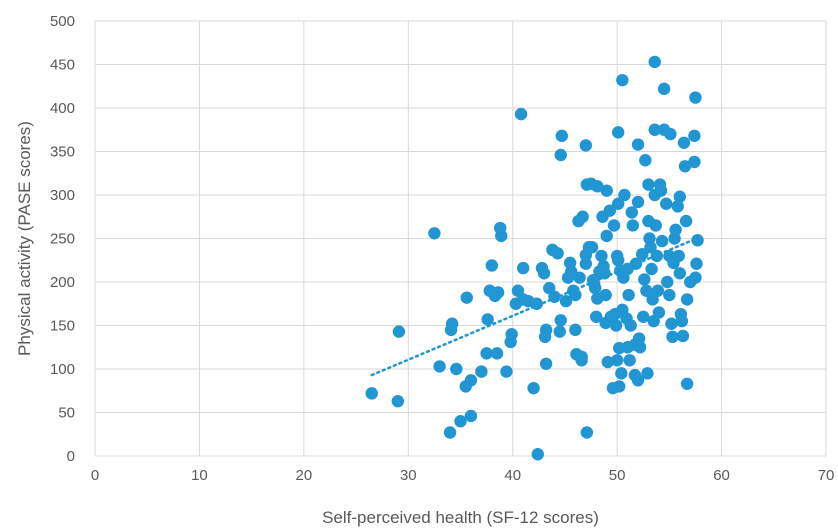 This screenshot has height=528, width=838. I want to click on y-tick-label: 100, so click(62, 369).